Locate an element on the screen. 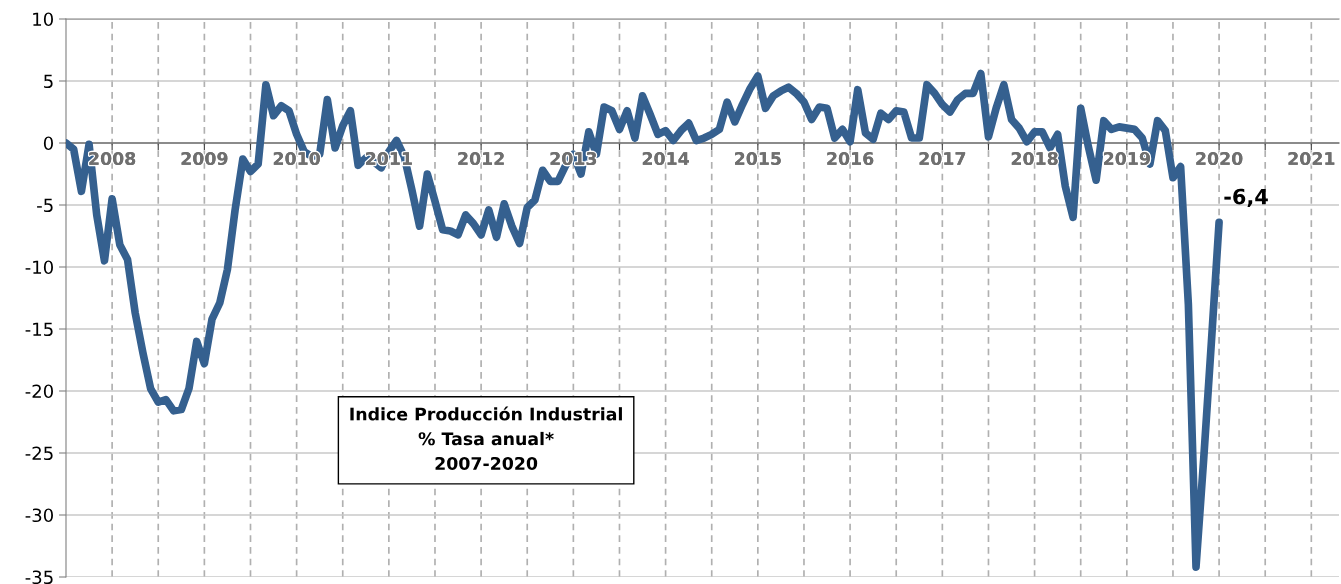 The height and width of the screenshot is (584, 1341). y-tick-label: 10 is located at coordinates (43, 19).